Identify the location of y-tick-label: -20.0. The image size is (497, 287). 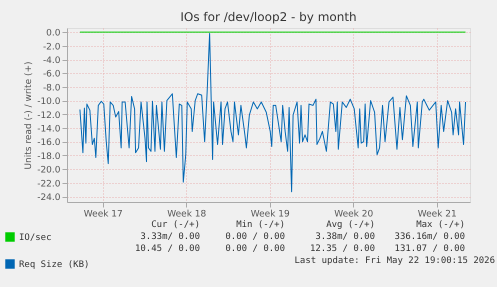
(49, 171).